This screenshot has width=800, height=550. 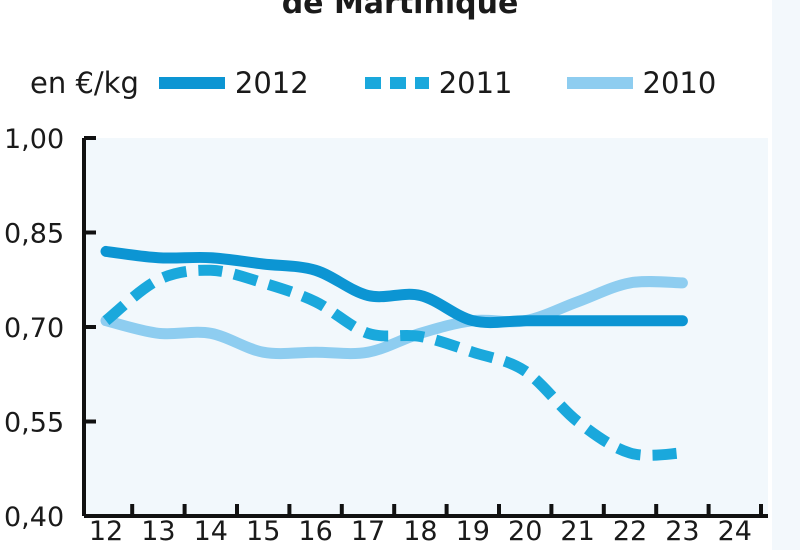 I want to click on y-tick-label: 0,55, so click(x=34, y=423).